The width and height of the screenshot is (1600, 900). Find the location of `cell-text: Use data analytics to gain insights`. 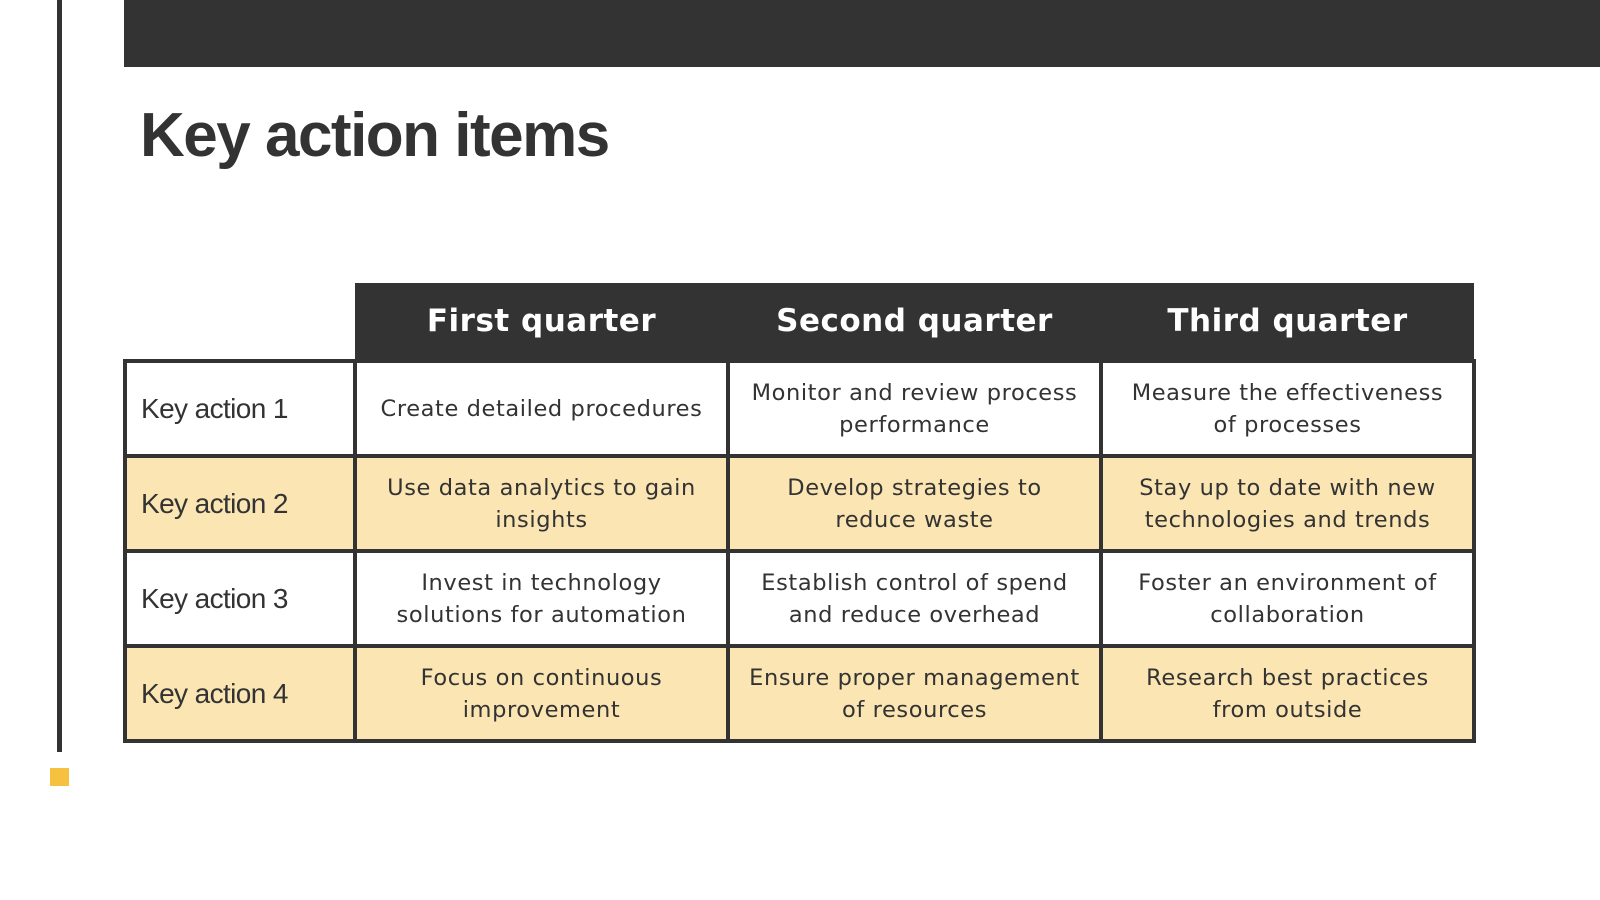

cell-text: Use data analytics to gain insights is located at coordinates (541, 503).